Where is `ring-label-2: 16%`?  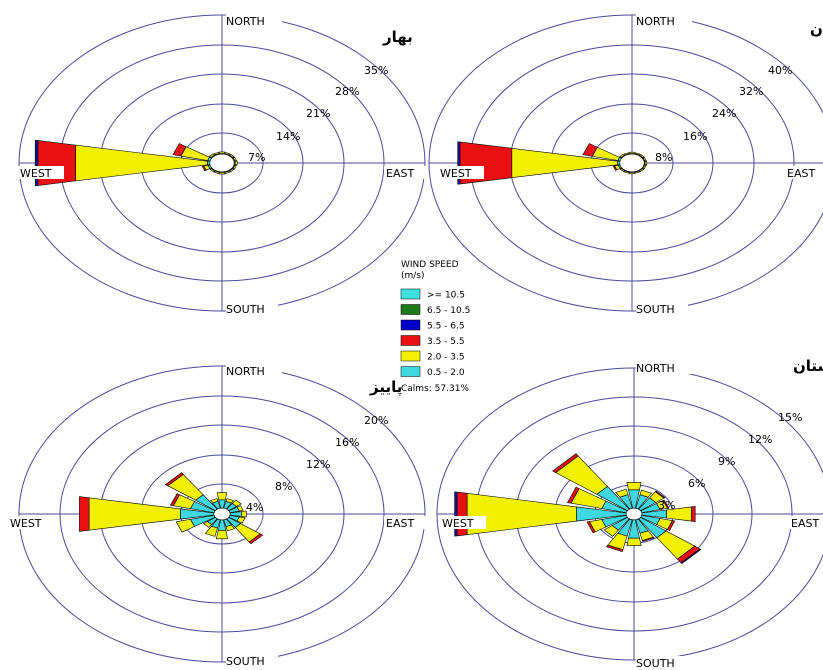 ring-label-2: 16% is located at coordinates (695, 136).